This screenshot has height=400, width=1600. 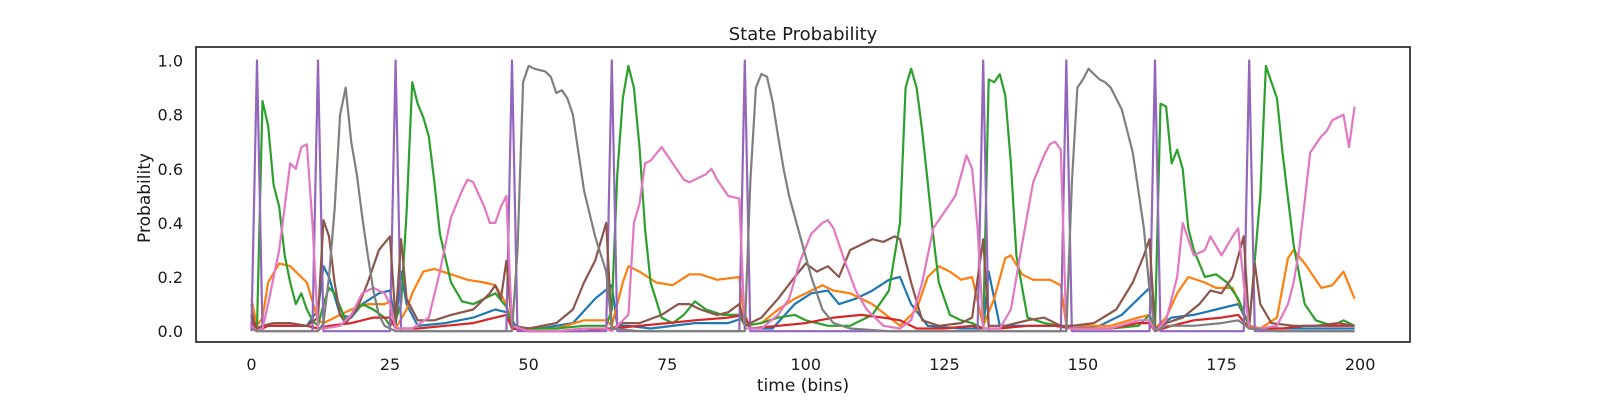 What do you see at coordinates (251, 364) in the screenshot?
I see `x-tick-label: 0` at bounding box center [251, 364].